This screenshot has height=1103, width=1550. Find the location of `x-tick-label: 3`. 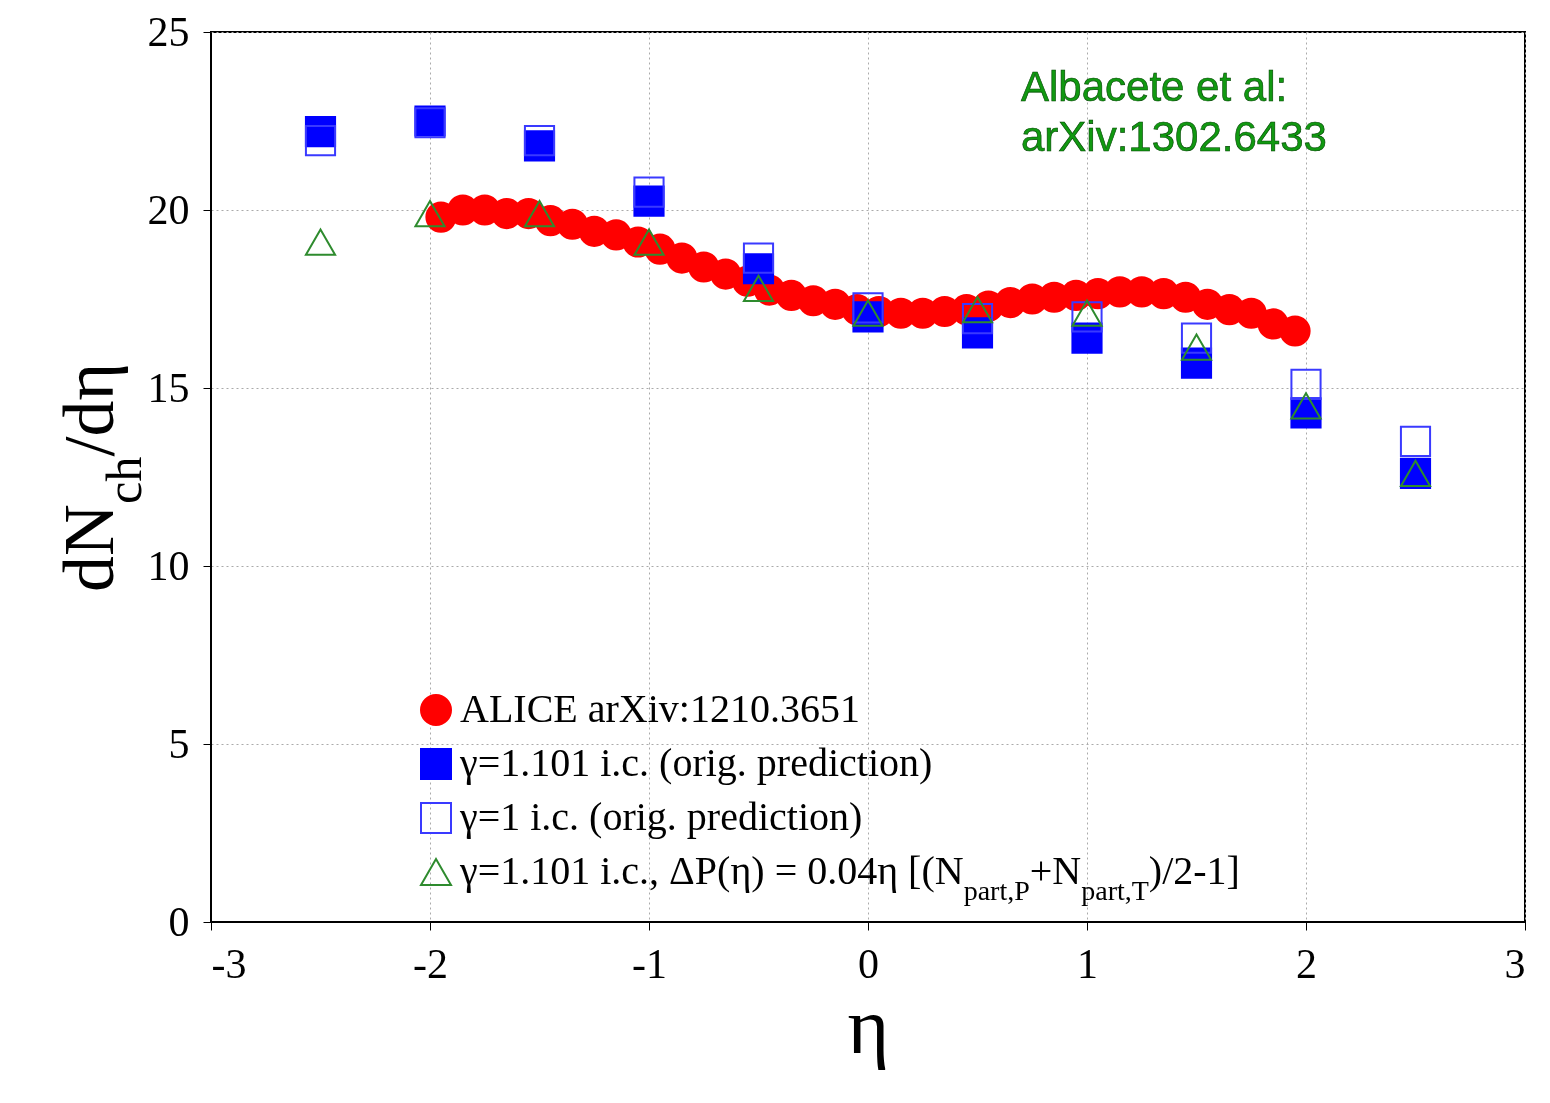

x-tick-label: 3 is located at coordinates (1515, 963).